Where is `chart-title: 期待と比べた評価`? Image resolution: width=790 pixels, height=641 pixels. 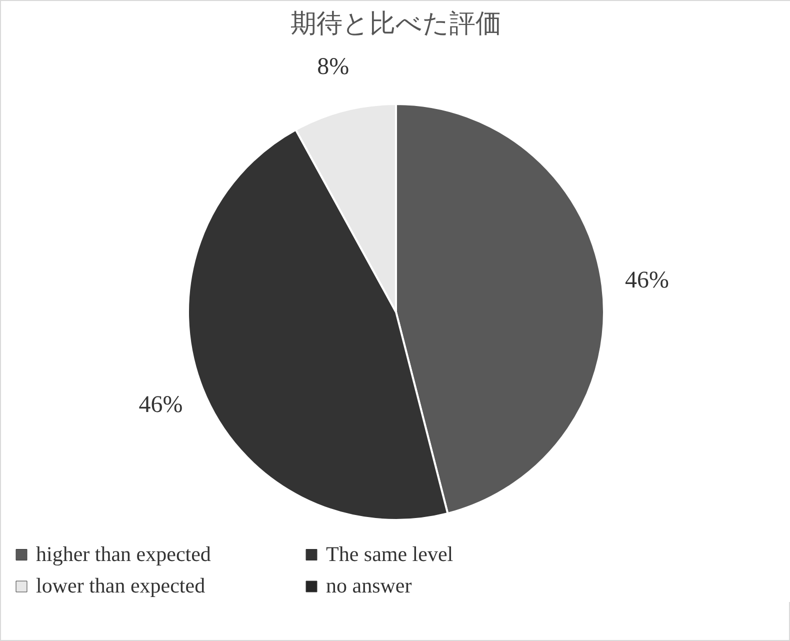
chart-title: 期待と比べた評価 is located at coordinates (396, 23).